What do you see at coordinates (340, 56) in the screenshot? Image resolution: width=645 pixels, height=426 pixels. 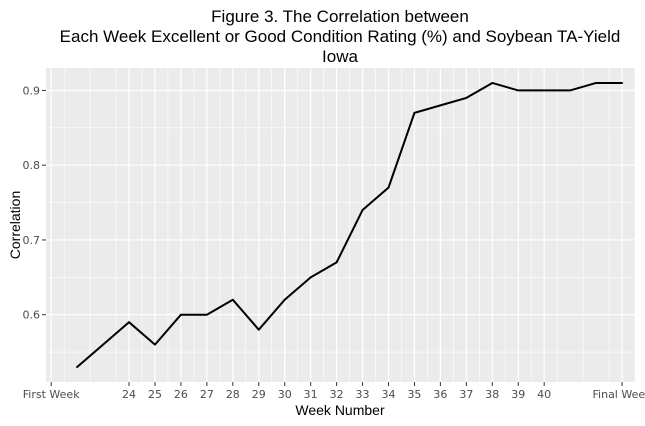 I see `chart-title-line-3: Iowa` at bounding box center [340, 56].